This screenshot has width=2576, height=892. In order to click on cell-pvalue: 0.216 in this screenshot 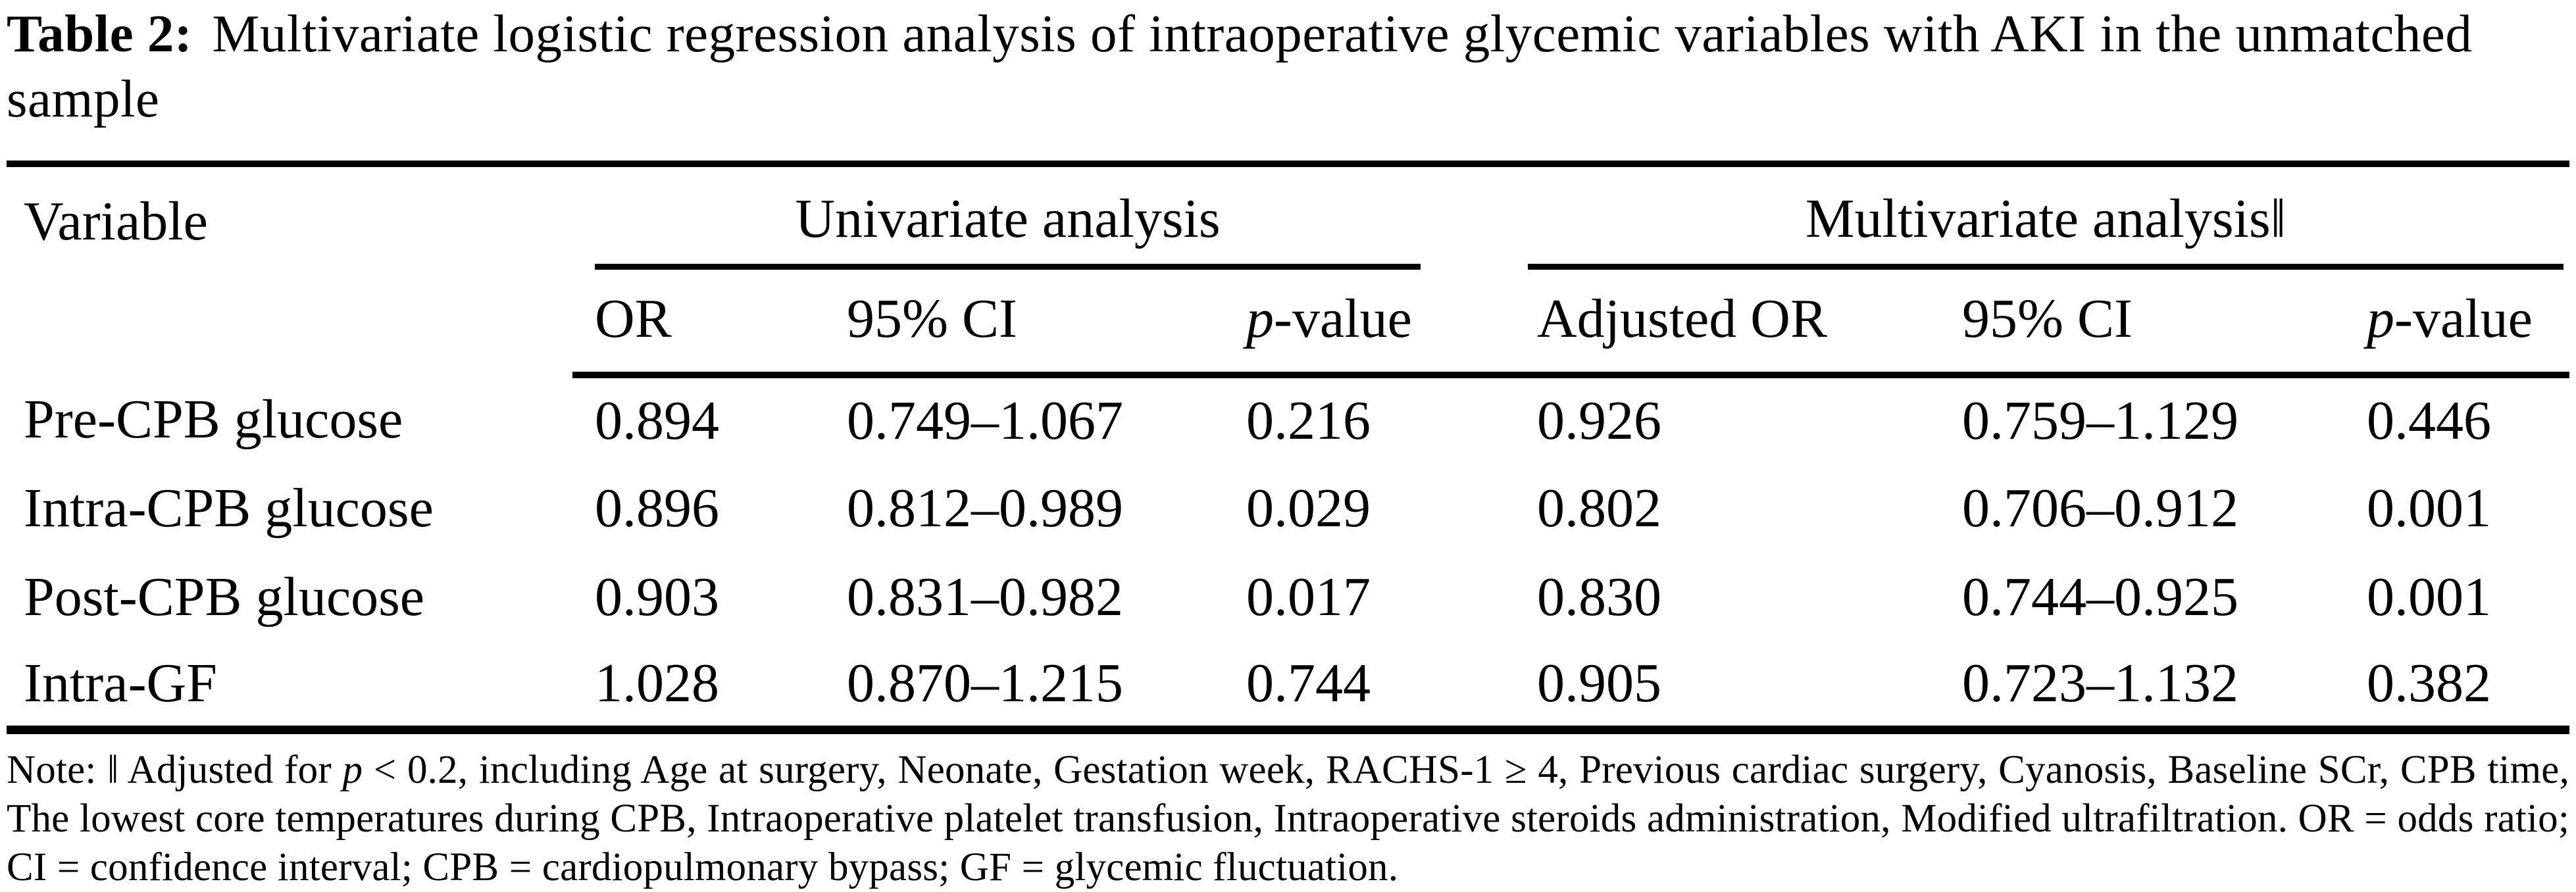, I will do `click(1308, 421)`.